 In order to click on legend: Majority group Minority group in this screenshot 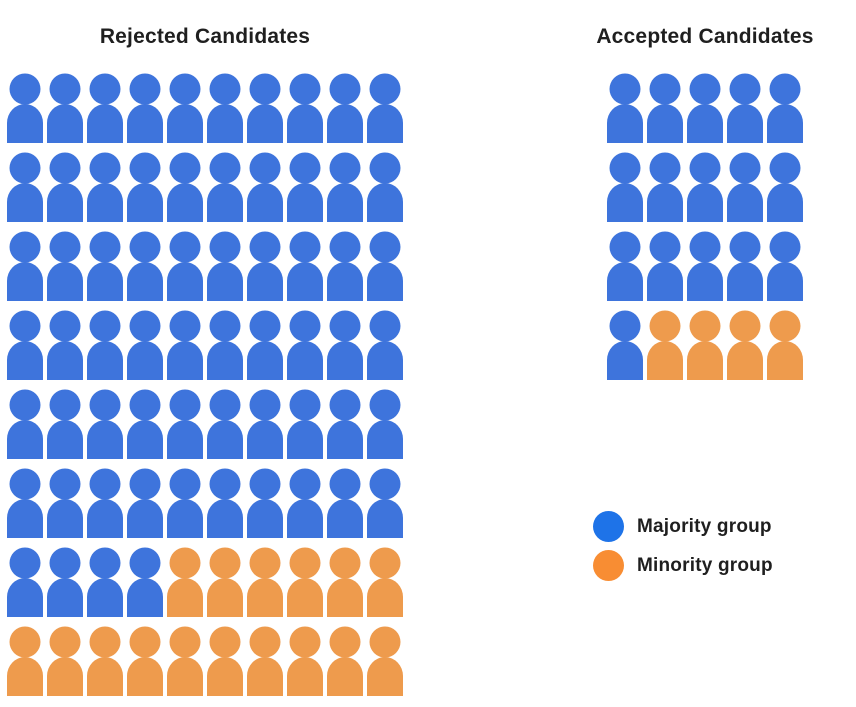, I will do `click(683, 546)`.